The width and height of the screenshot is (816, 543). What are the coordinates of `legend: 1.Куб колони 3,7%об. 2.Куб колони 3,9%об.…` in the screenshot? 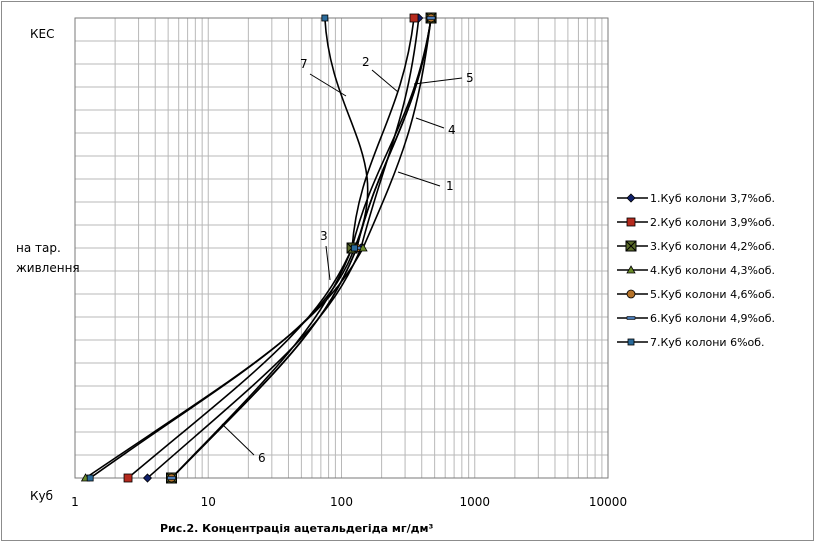 It's located at (696, 270).